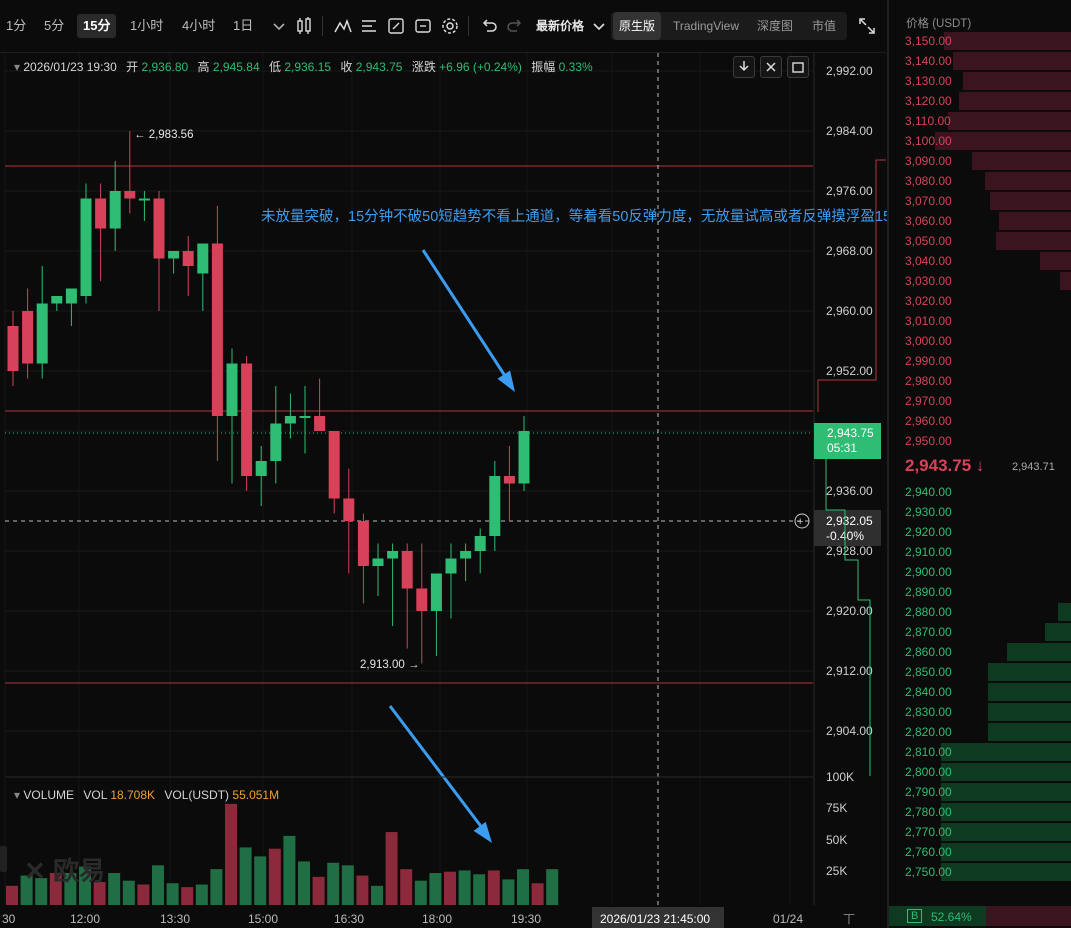 Image resolution: width=1071 pixels, height=928 pixels. Describe the element at coordinates (867, 26) in the screenshot. I see `fullscreen-icon` at that location.